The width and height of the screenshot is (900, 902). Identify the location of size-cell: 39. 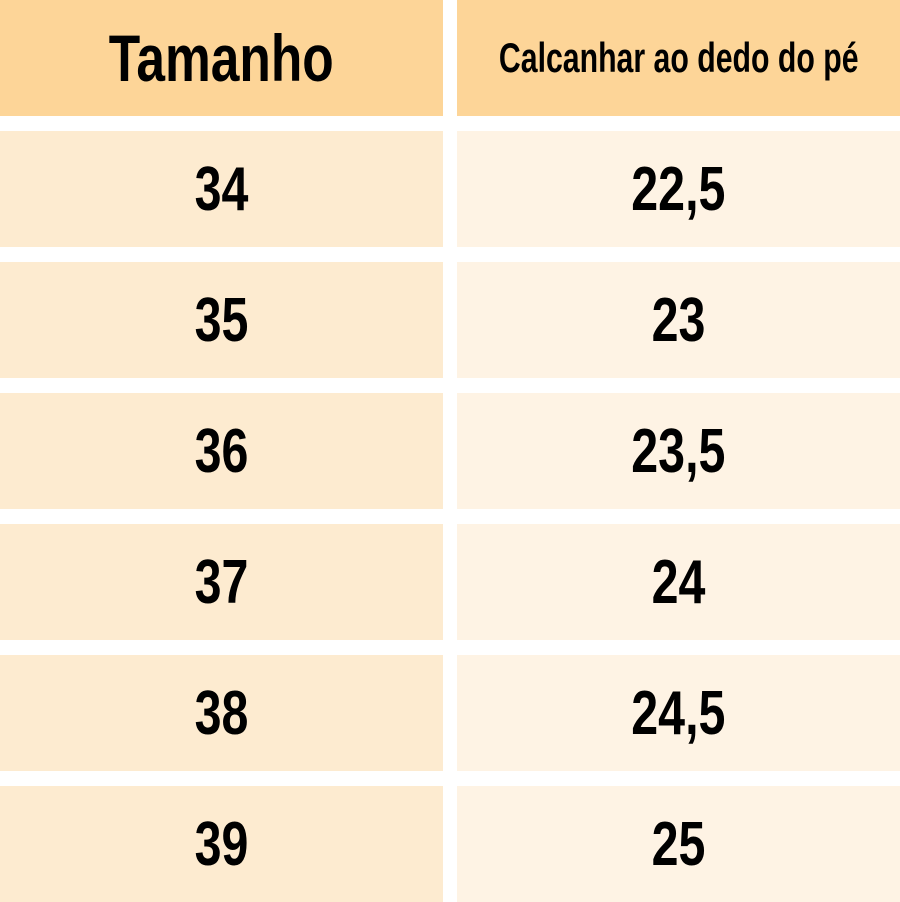
(221, 844).